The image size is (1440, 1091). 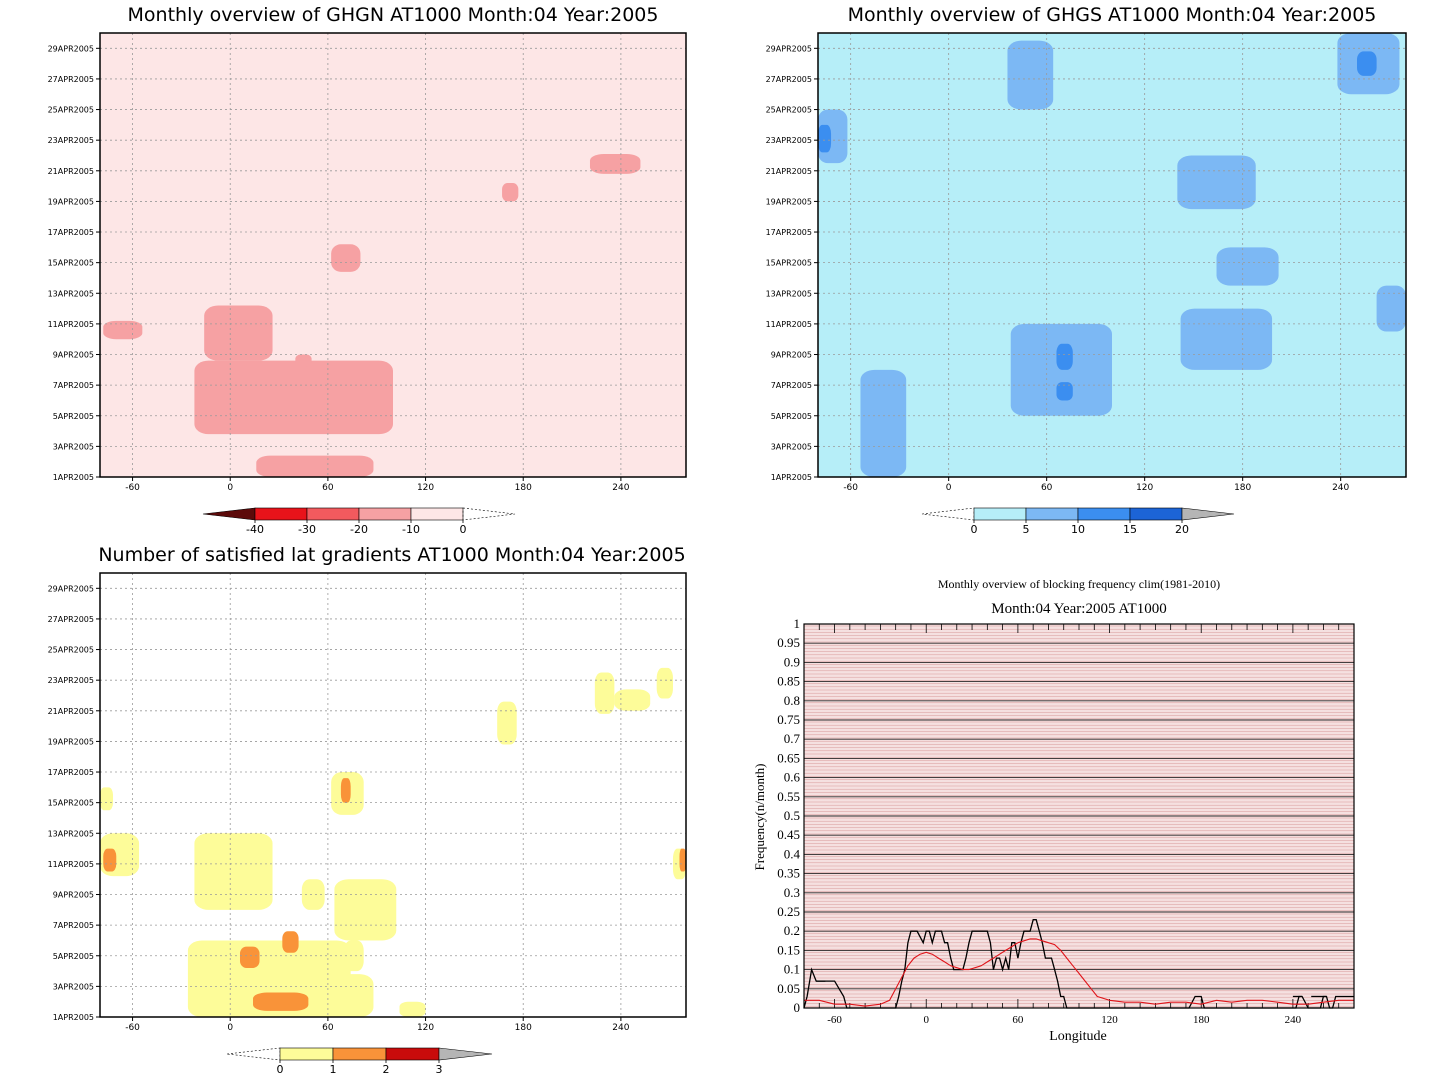 I want to click on y-tick-label: 0.4, so click(x=792, y=853).